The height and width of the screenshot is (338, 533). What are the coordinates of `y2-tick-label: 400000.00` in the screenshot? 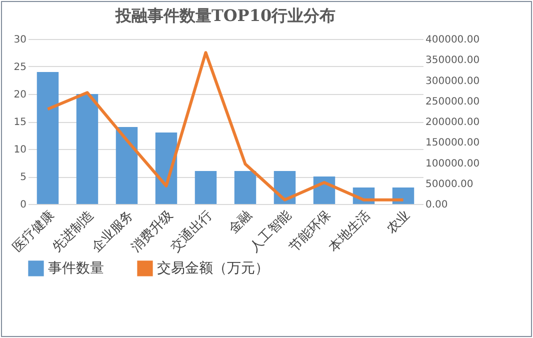 It's located at (453, 40).